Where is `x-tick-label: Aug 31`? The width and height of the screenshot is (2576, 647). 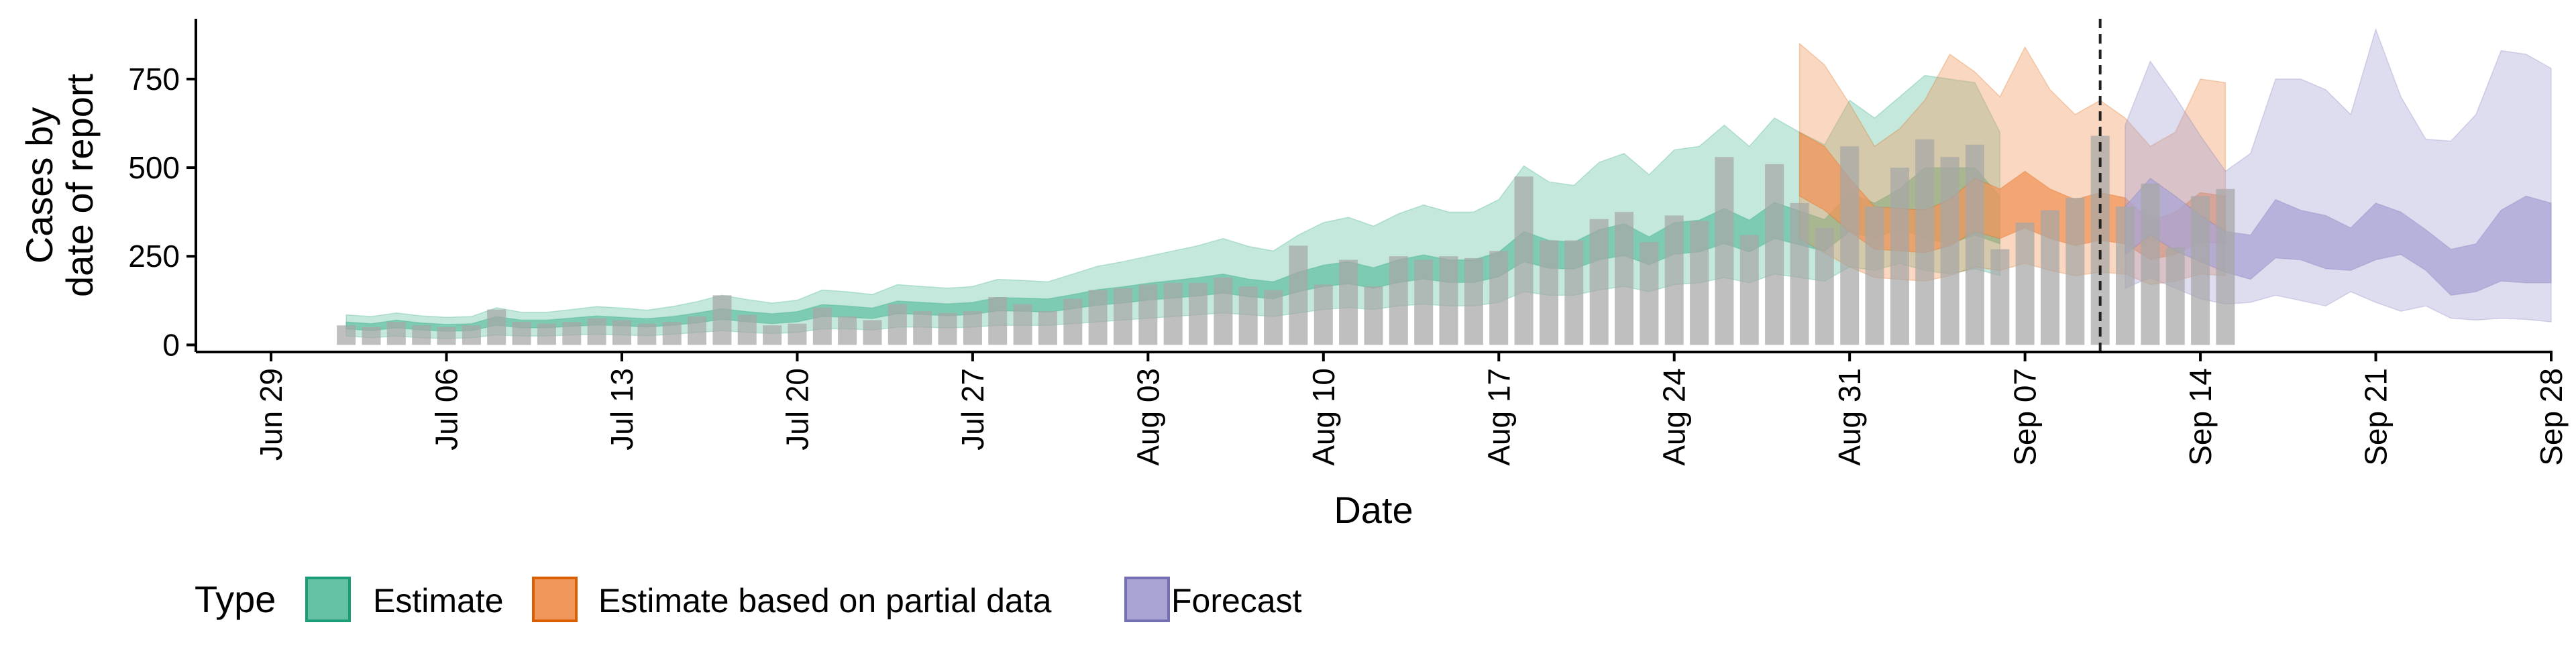
x-tick-label: Aug 31 is located at coordinates (1849, 417).